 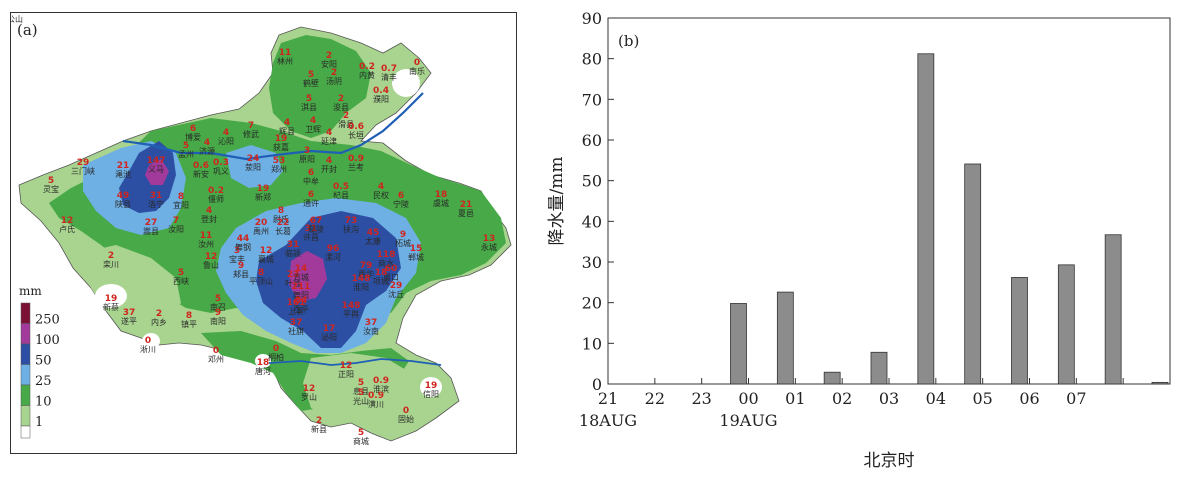 I want to click on station-name: 临颍, so click(x=293, y=253).